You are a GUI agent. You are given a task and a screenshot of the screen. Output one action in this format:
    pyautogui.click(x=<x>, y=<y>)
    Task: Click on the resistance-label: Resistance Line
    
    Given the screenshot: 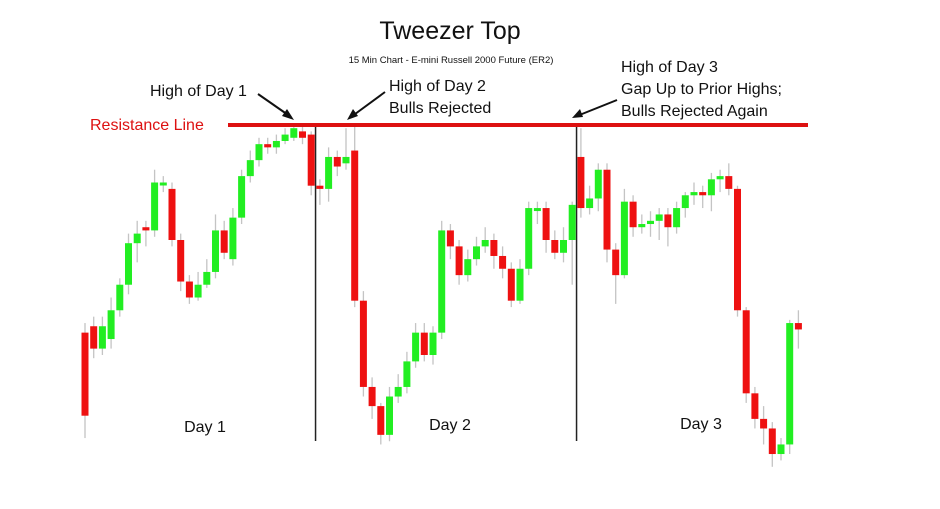 What is the action you would take?
    pyautogui.click(x=147, y=125)
    